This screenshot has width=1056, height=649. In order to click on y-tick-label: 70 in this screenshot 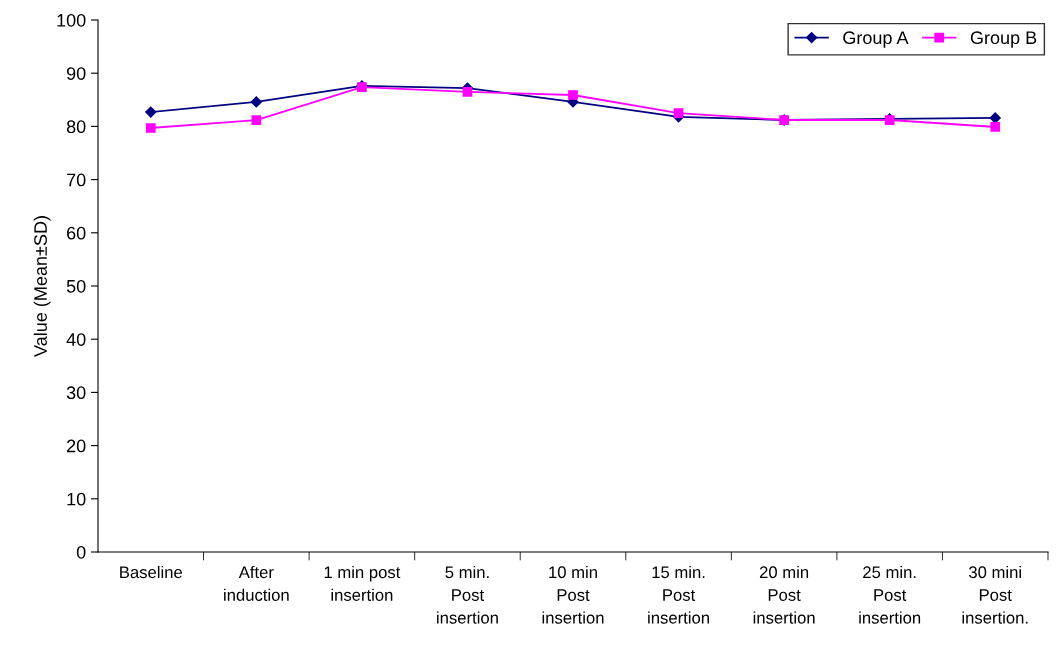, I will do `click(76, 180)`.